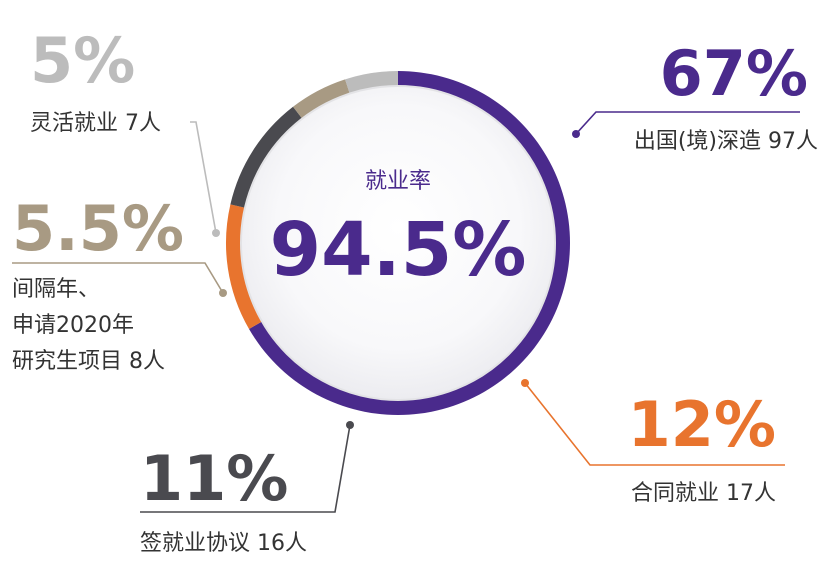  I want to click on label-gapyear-pct: 5.5%, so click(98, 228).